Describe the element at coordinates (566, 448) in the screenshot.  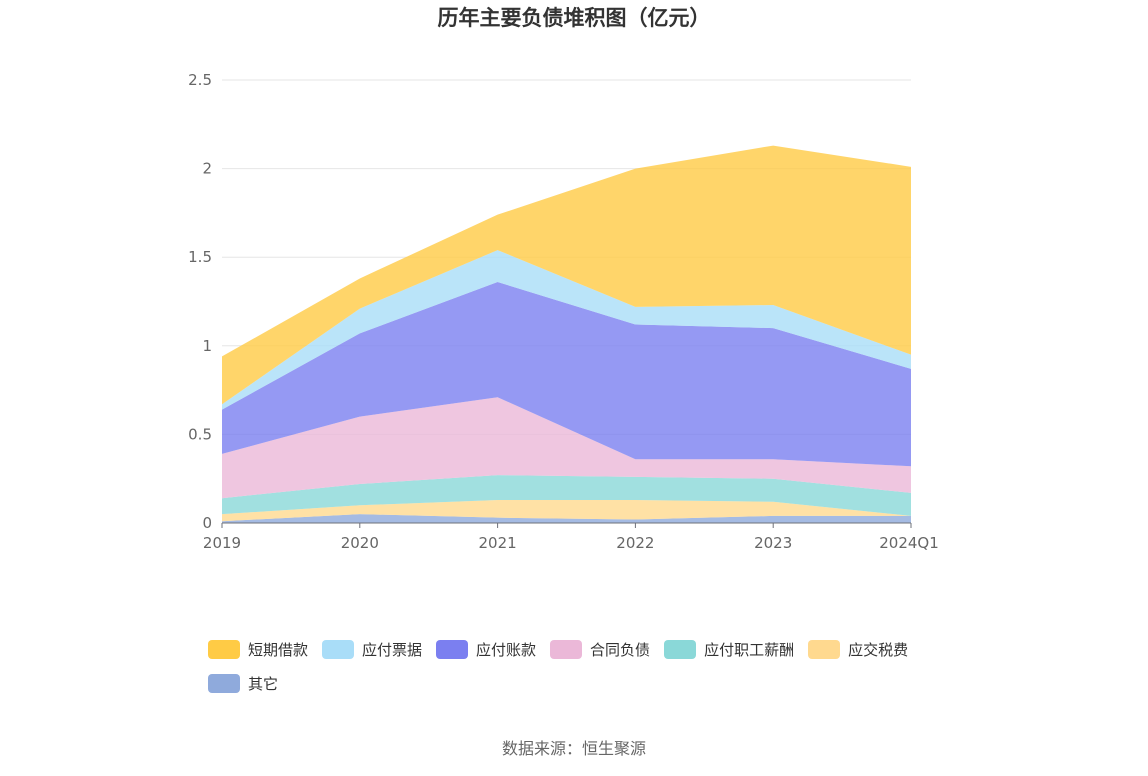
I see `area-series-合同负债` at that location.